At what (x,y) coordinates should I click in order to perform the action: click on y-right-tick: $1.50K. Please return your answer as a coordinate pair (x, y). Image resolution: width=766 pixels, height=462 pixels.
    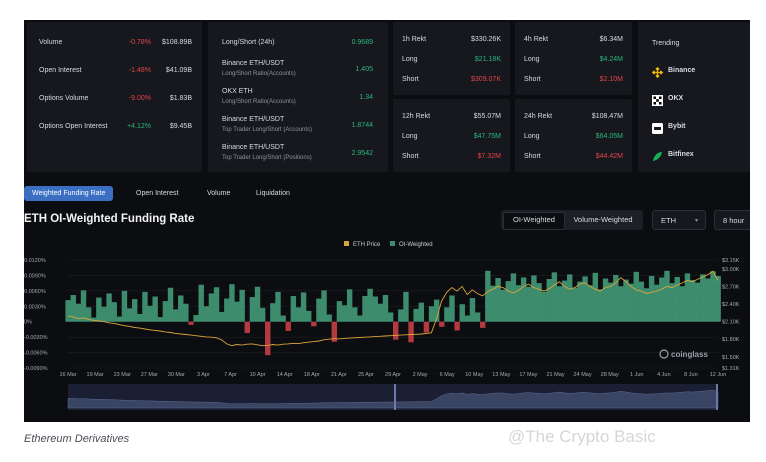
    Looking at the image, I should click on (731, 358).